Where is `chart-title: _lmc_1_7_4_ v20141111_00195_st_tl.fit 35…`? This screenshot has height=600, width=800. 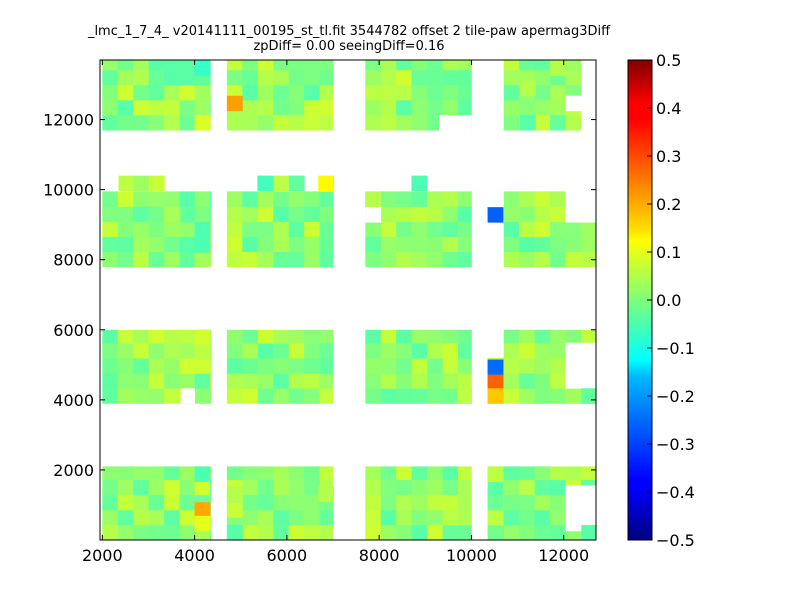
chart-title: _lmc_1_7_4_ v20141111_00195_st_tl.fit 35… is located at coordinates (349, 39).